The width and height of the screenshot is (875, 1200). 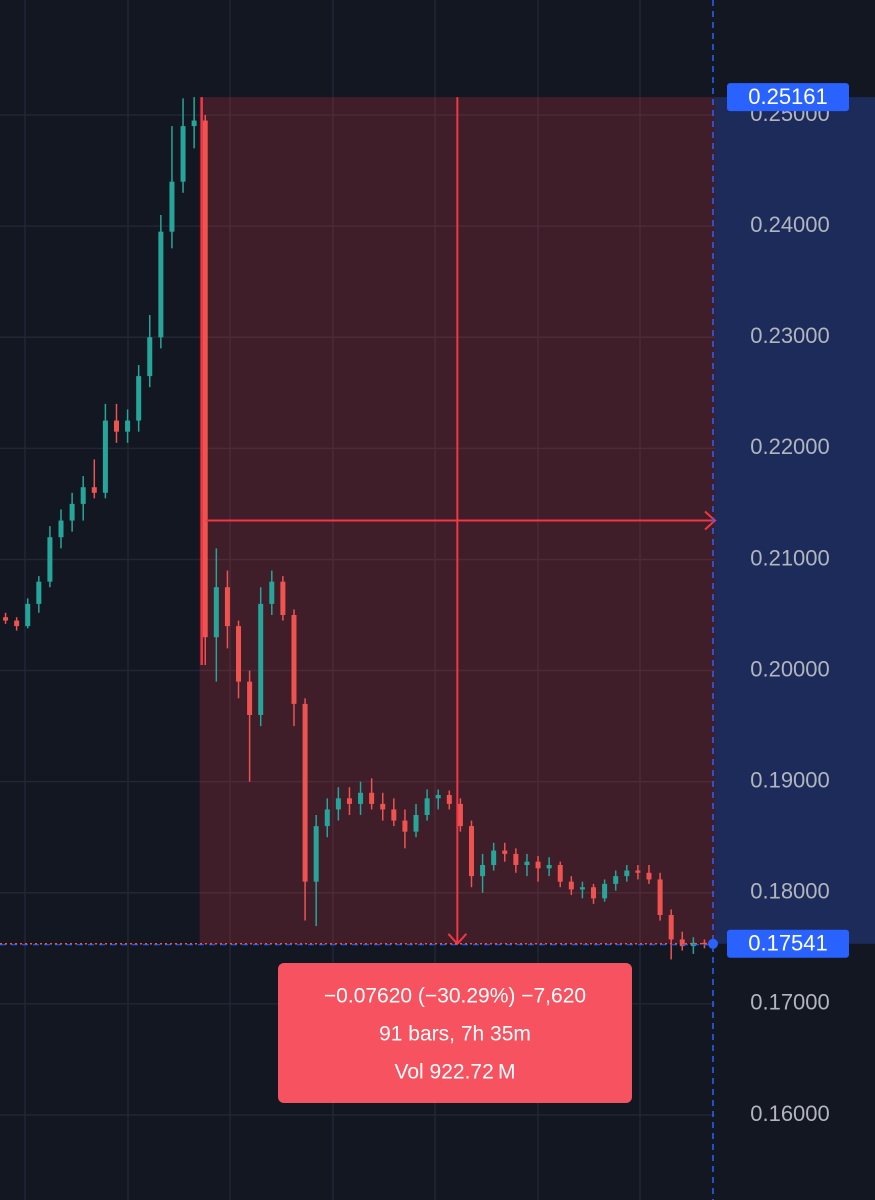 I want to click on y-tick-label: 0.16000, so click(x=790, y=1113).